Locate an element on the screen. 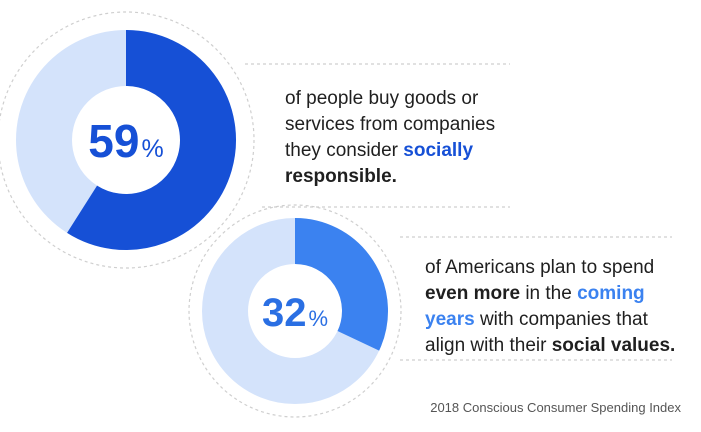 This screenshot has height=432, width=701. donut-1-value-number: 59 is located at coordinates (113, 141).